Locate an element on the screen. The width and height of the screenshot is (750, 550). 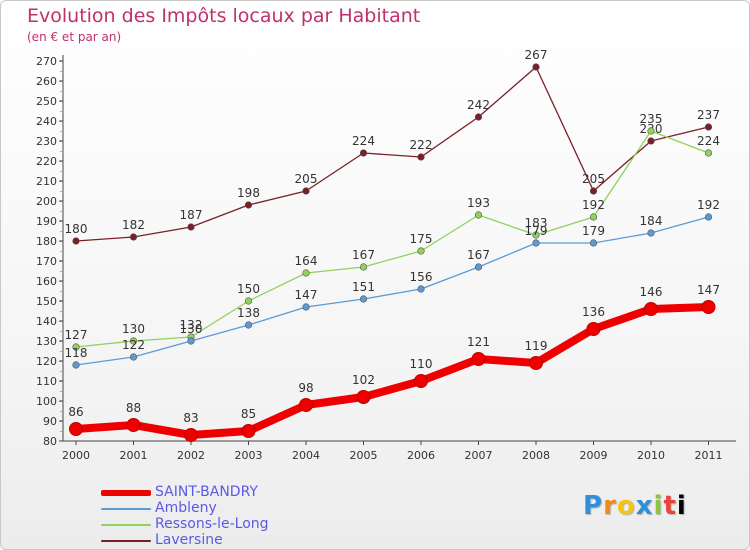
data-label: 180 is located at coordinates (76, 229).